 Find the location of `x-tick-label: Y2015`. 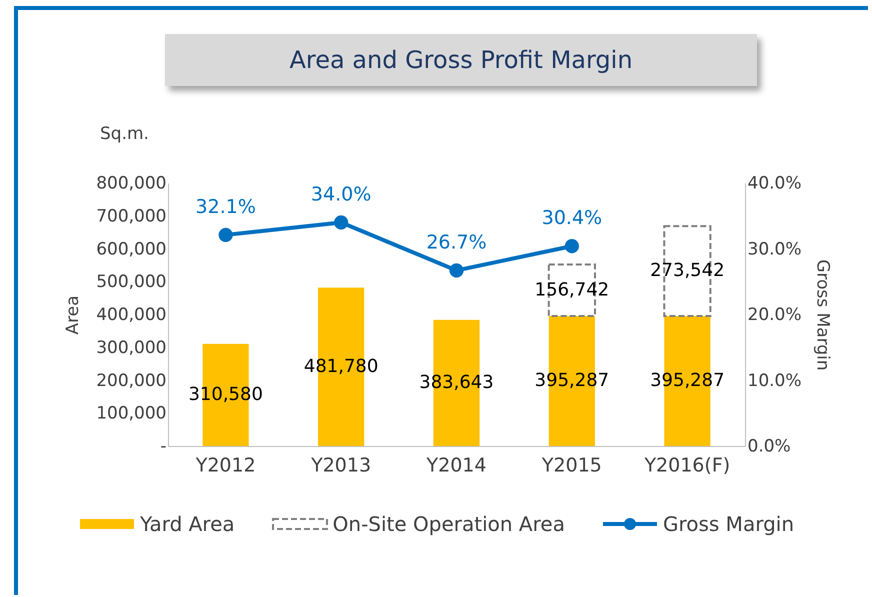

x-tick-label: Y2015 is located at coordinates (571, 465).